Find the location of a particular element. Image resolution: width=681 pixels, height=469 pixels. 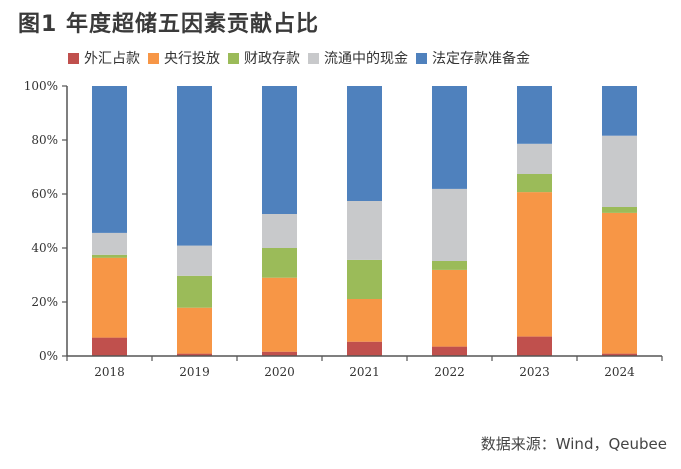

legend-label: 法定存款准备金 is located at coordinates (481, 59).